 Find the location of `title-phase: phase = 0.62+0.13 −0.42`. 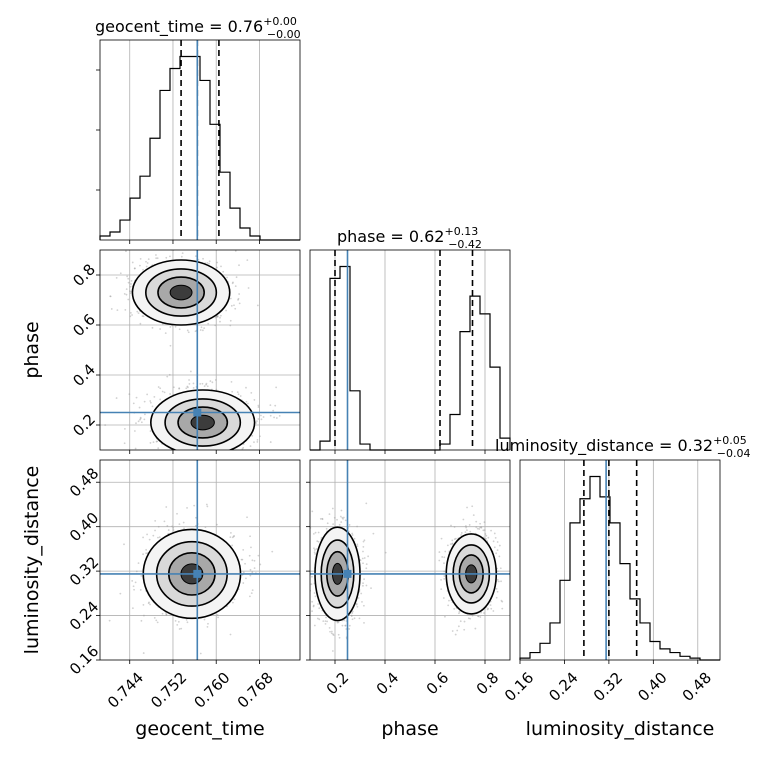

title-phase: phase = 0.62+0.13 −0.42 is located at coordinates (409, 238).